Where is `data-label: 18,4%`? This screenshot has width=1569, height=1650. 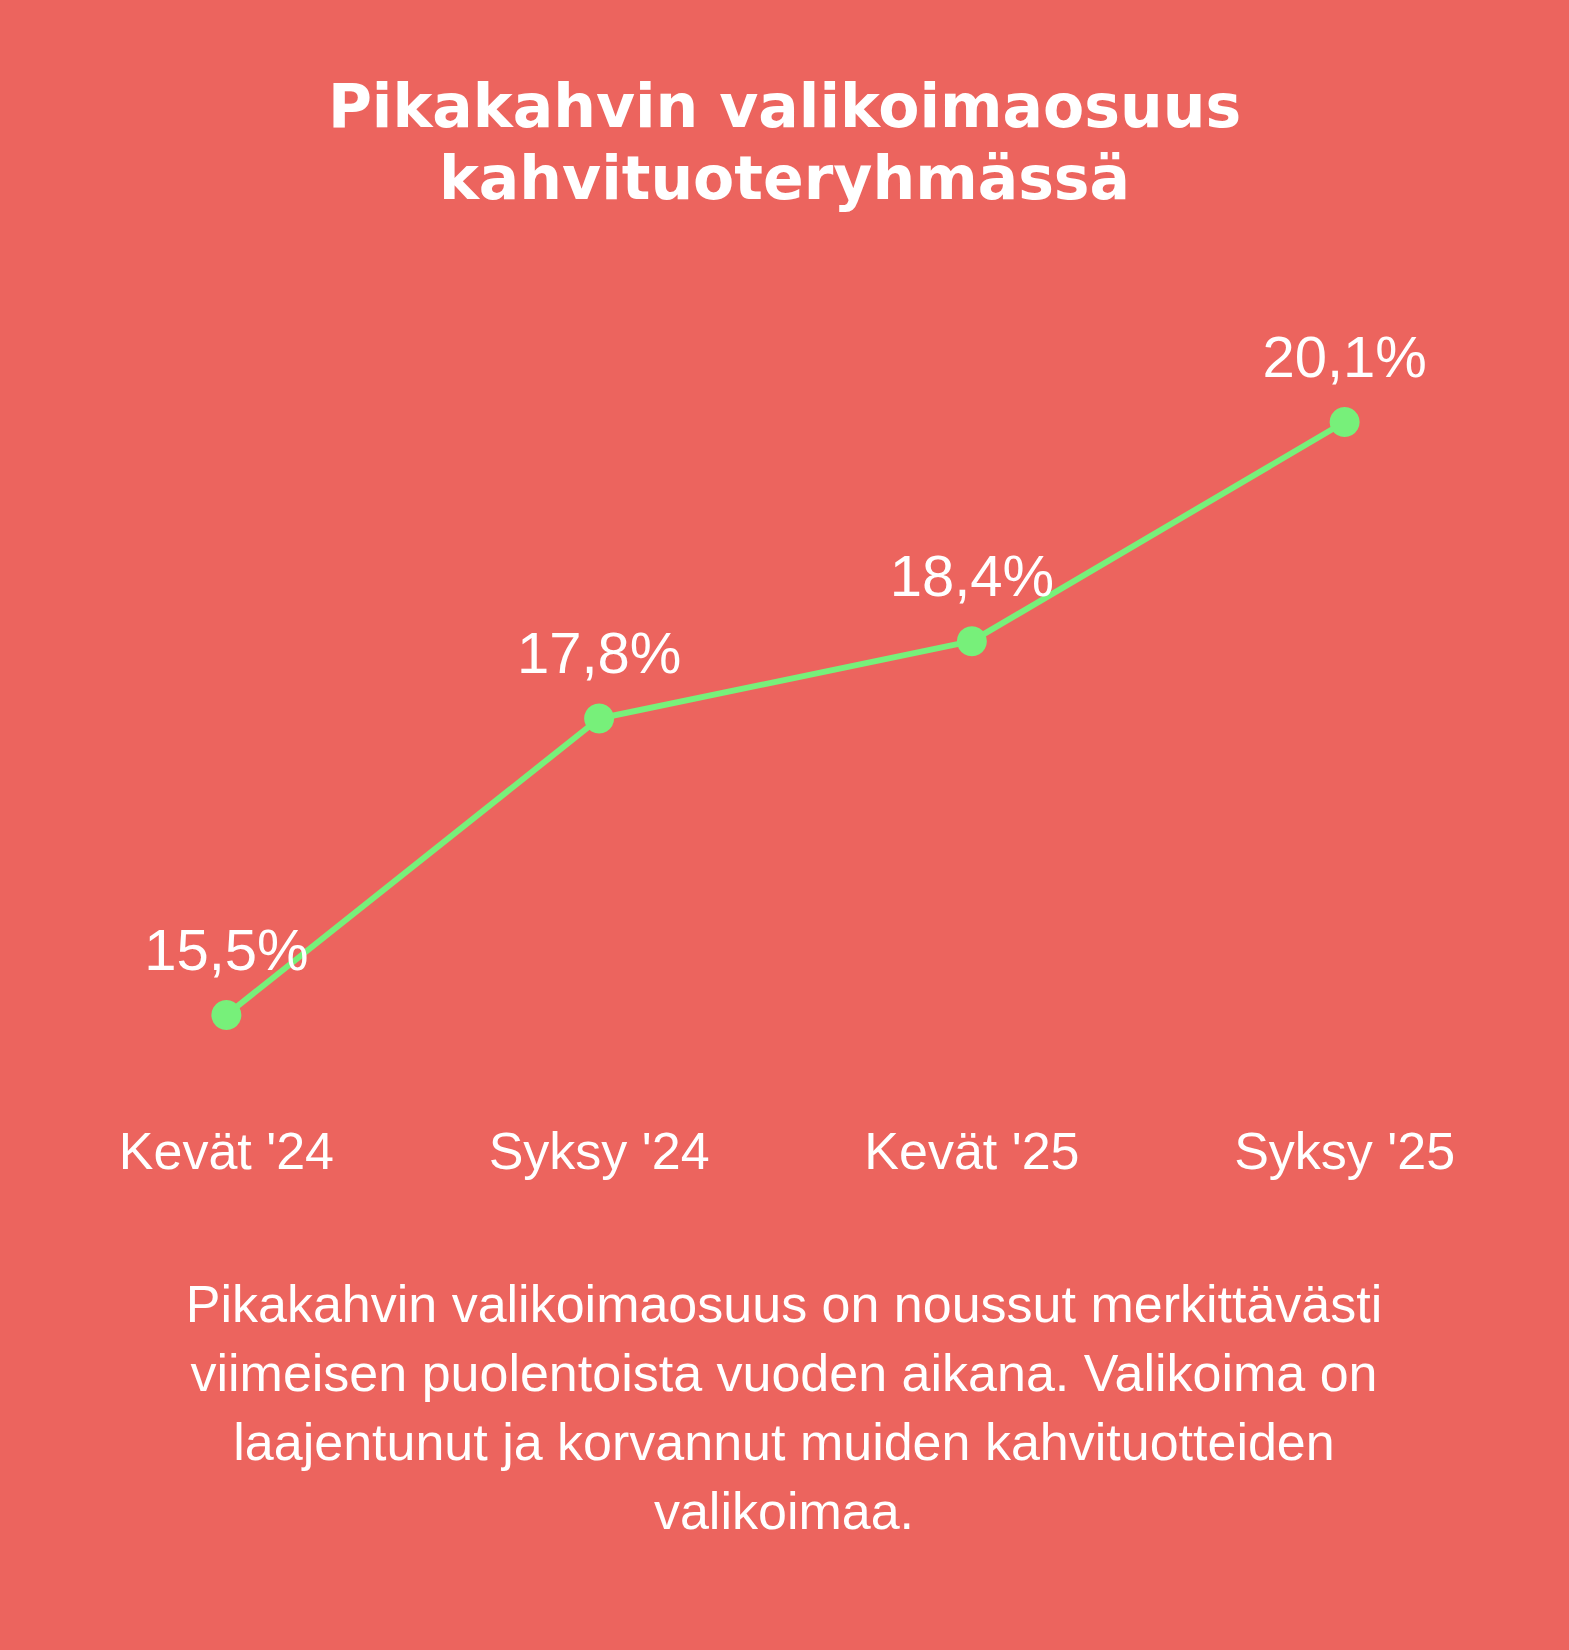
data-label: 18,4% is located at coordinates (972, 575).